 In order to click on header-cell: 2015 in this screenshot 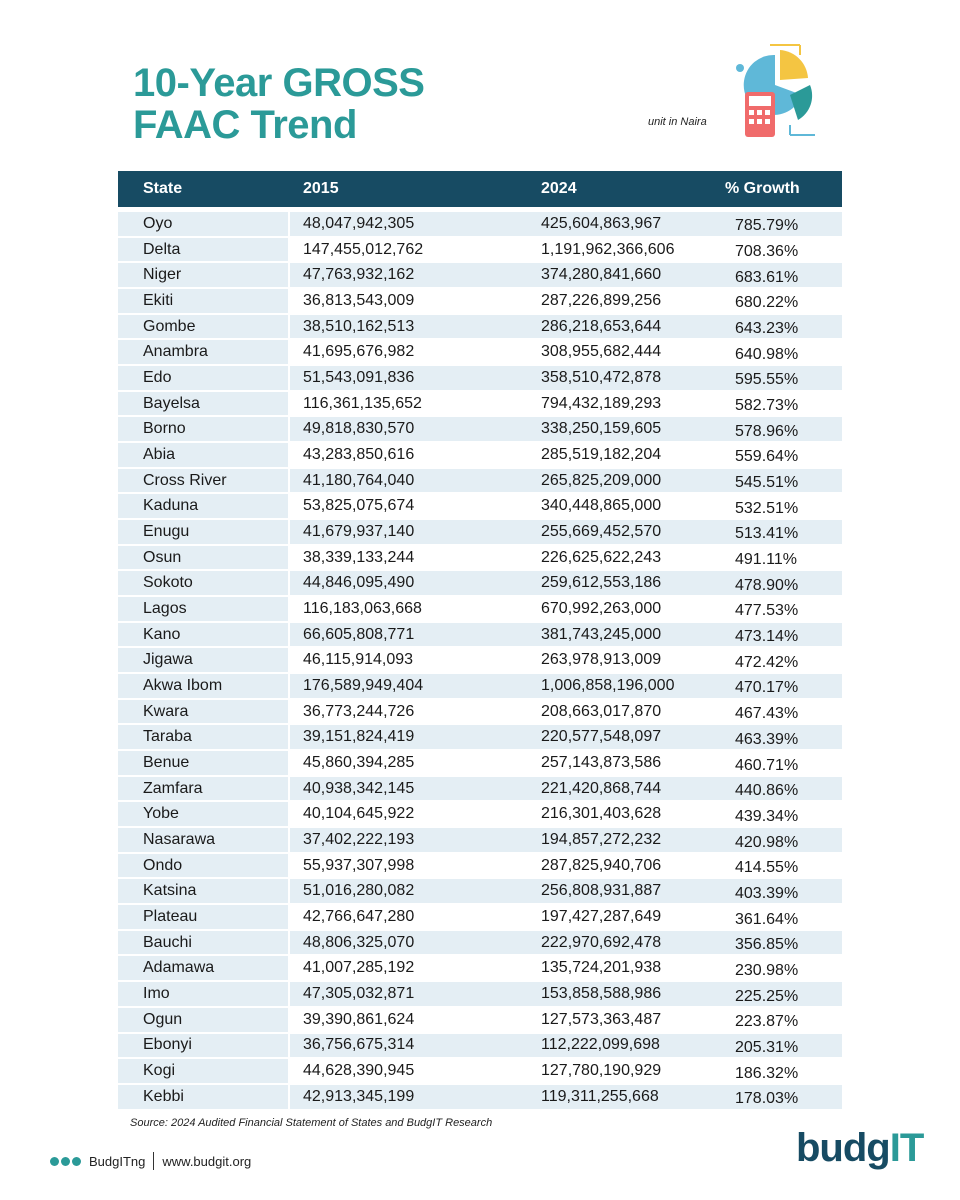, I will do `click(321, 188)`.